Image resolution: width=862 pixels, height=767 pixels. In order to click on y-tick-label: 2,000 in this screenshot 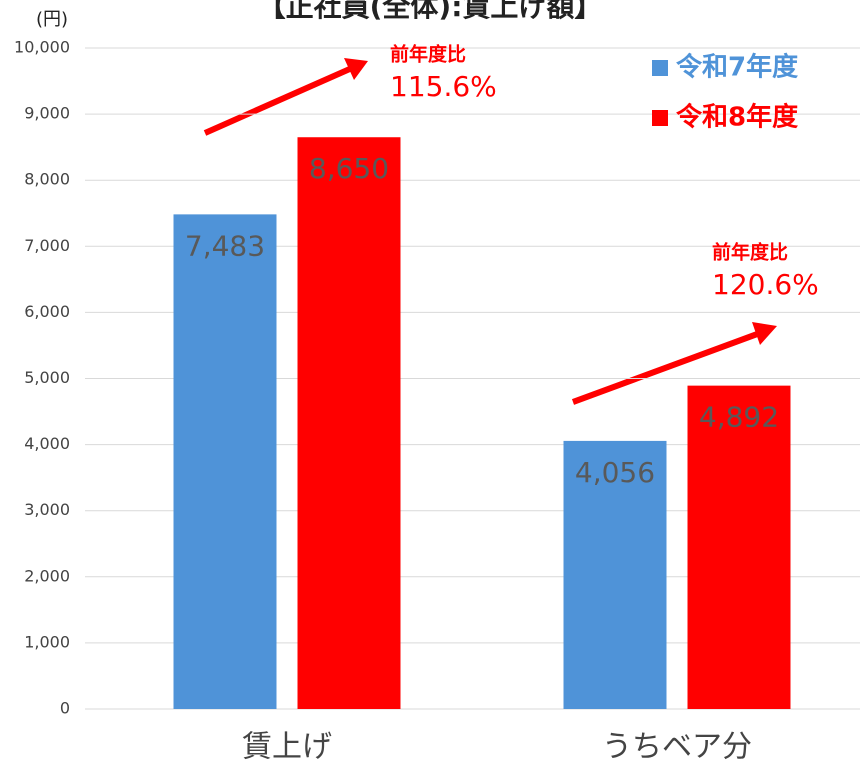, I will do `click(47, 575)`.